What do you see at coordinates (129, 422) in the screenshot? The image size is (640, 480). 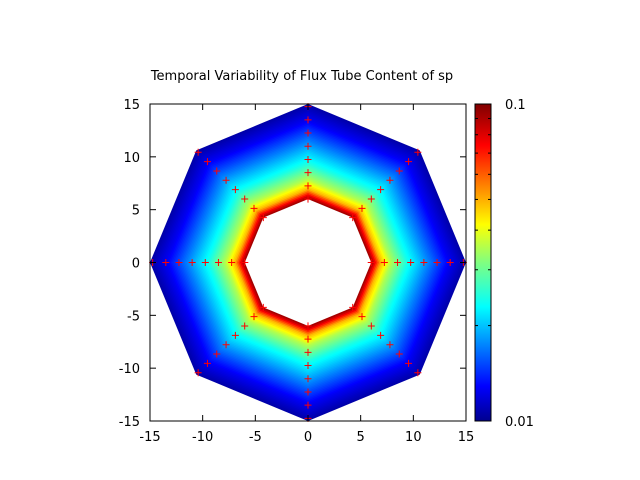 I see `y-tick-label: -15` at bounding box center [129, 422].